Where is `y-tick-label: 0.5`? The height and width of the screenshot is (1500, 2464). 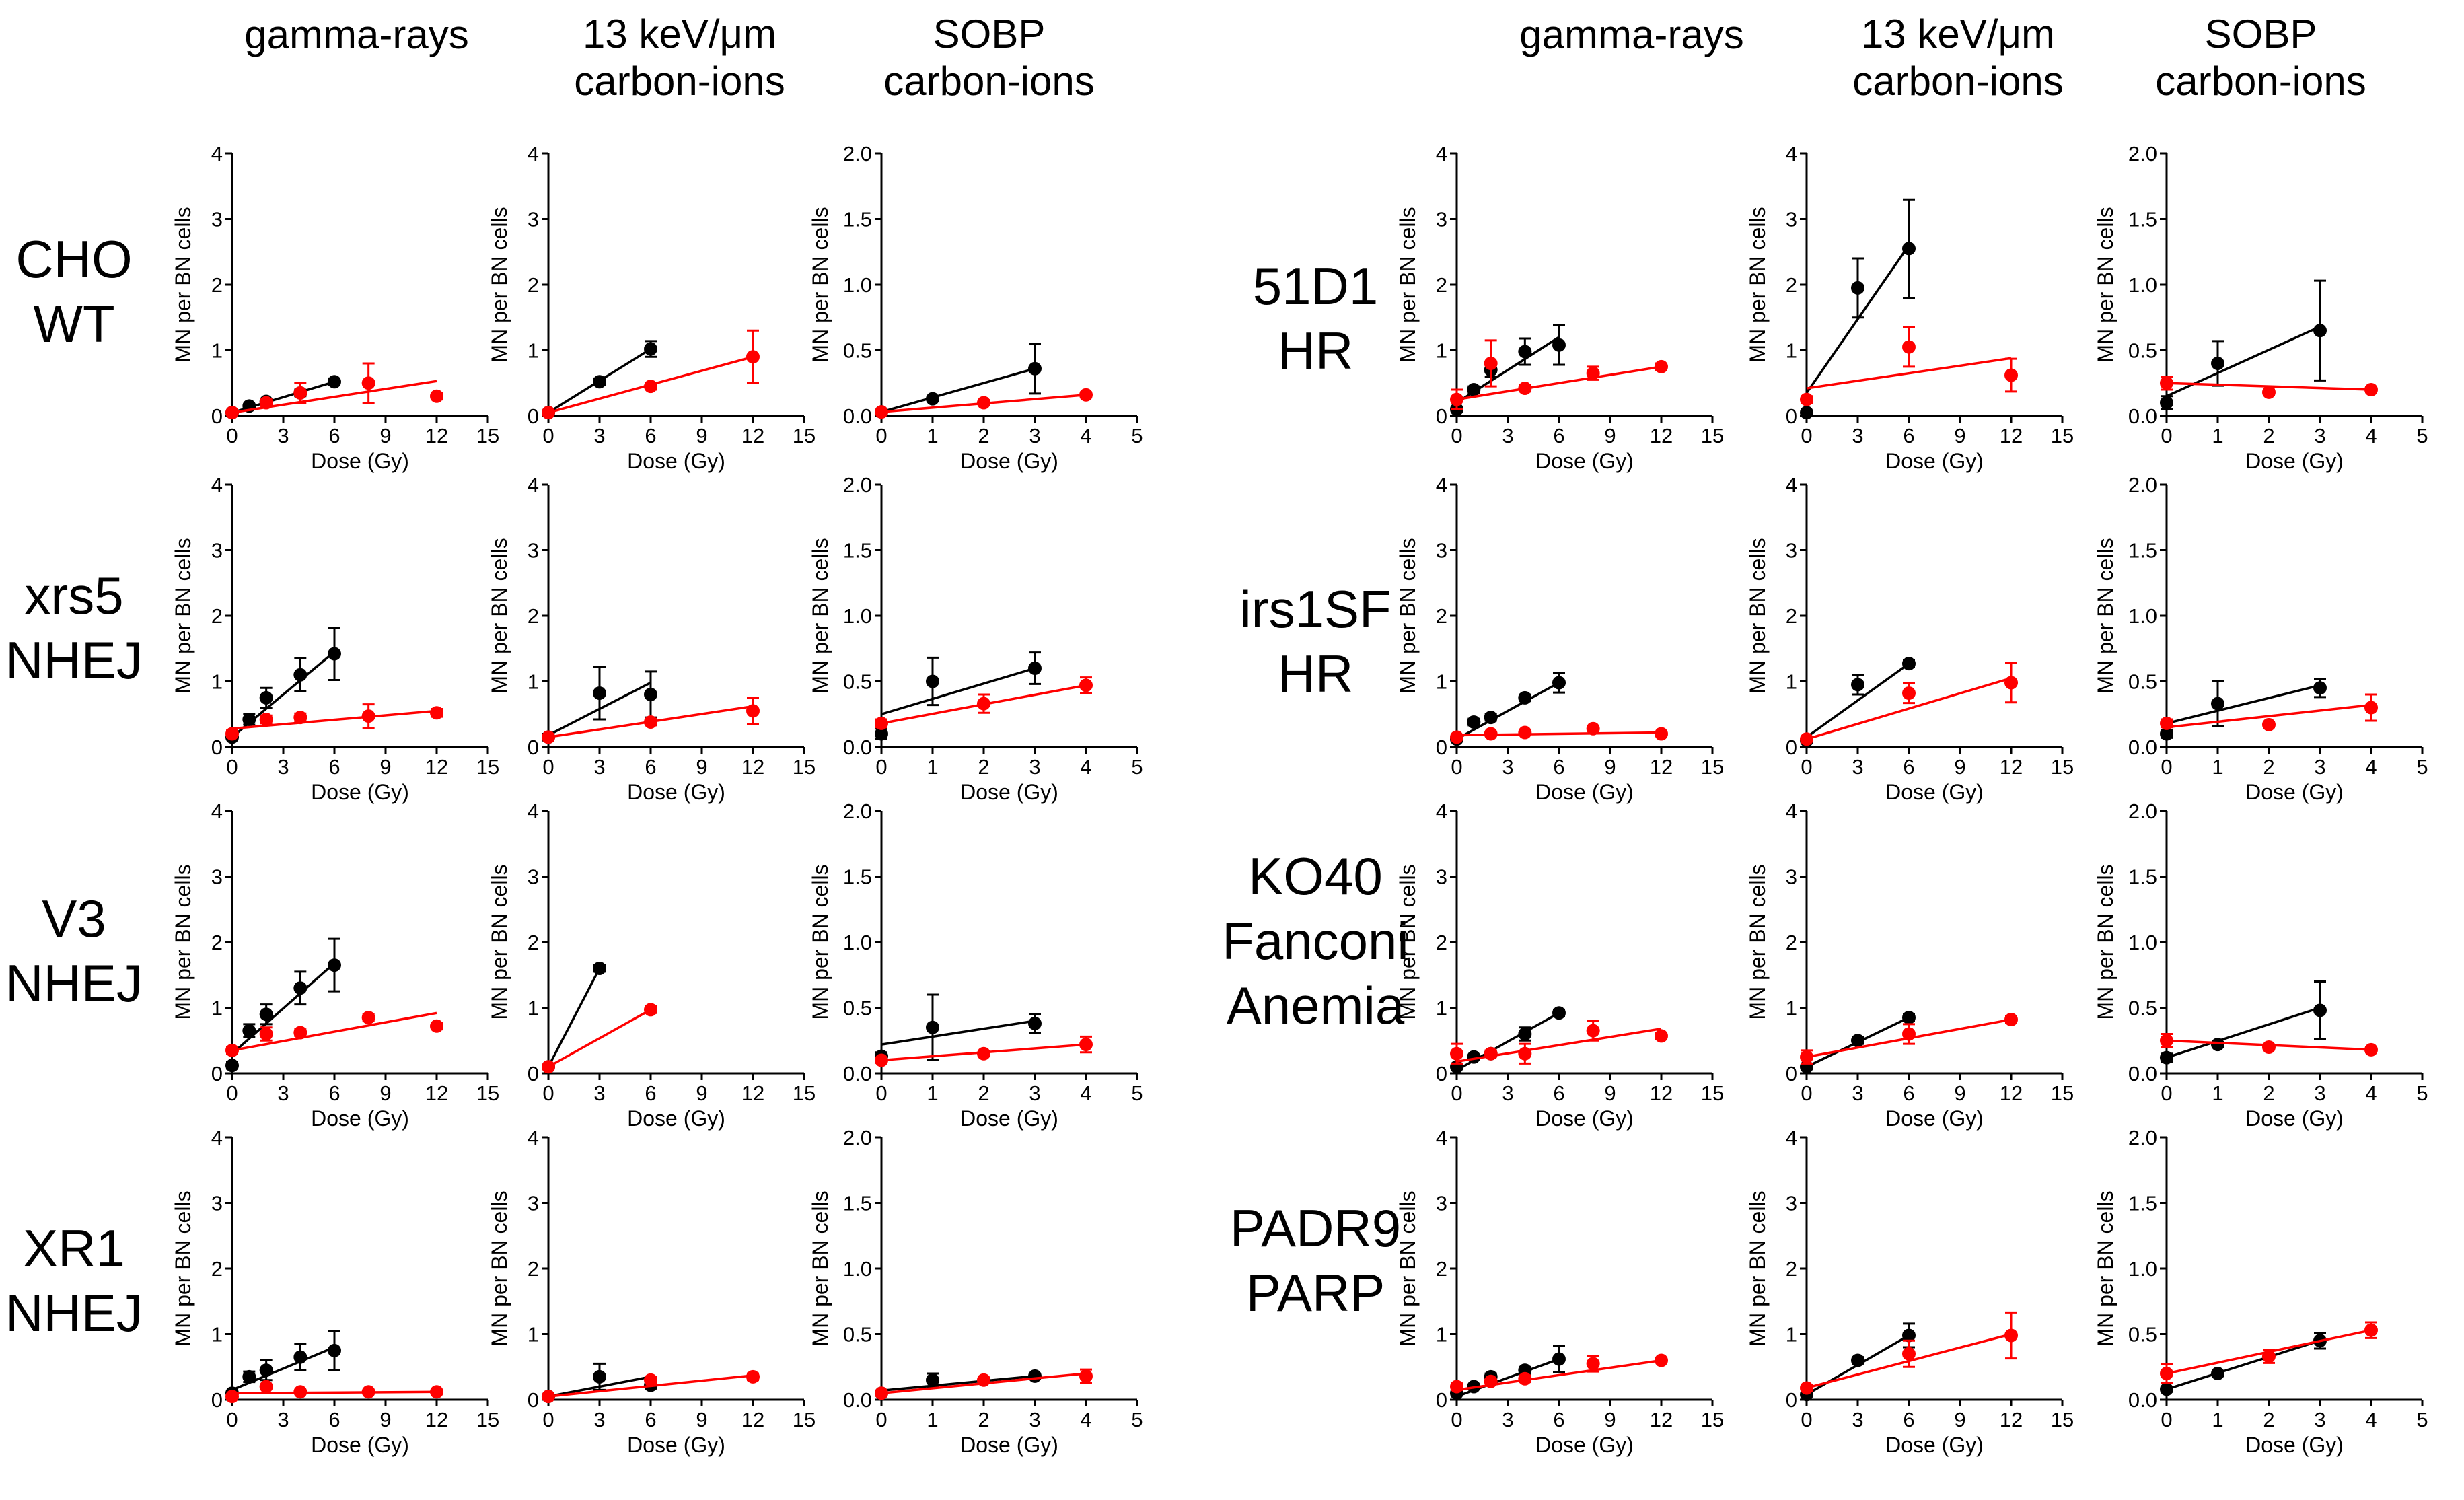 y-tick-label: 0.5 is located at coordinates (857, 1335).